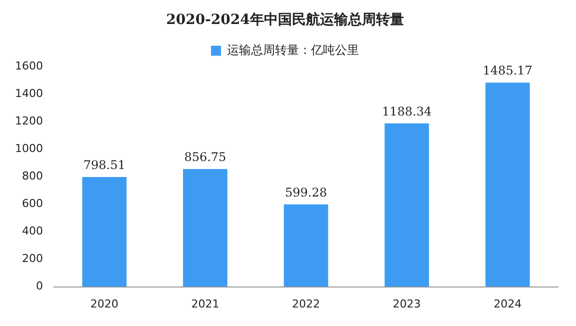 The image size is (576, 326). What do you see at coordinates (28, 93) in the screenshot?
I see `y-tick-label: 1400` at bounding box center [28, 93].